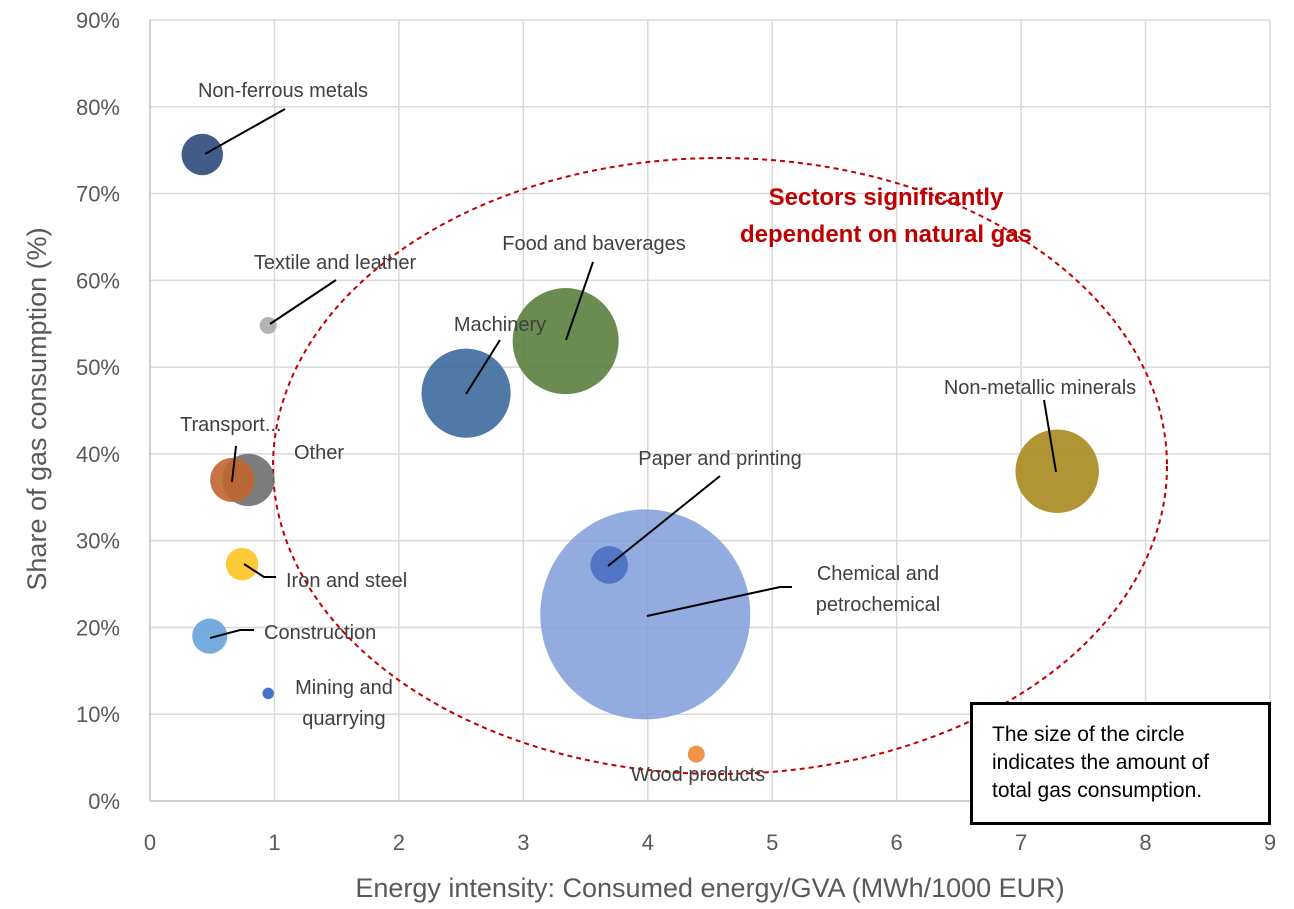 Image resolution: width=1294 pixels, height=909 pixels. I want to click on callout-line: Sectors significantly, so click(886, 197).